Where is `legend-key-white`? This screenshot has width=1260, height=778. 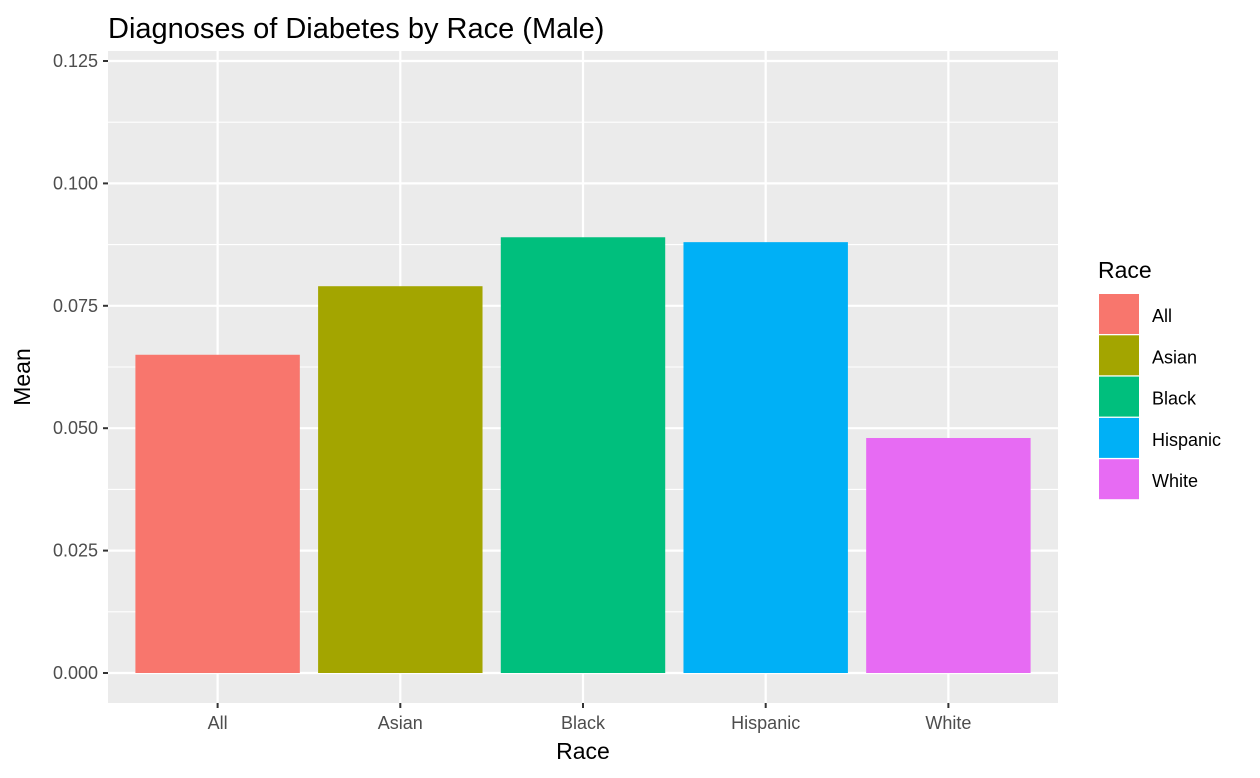
legend-key-white is located at coordinates (1119, 479).